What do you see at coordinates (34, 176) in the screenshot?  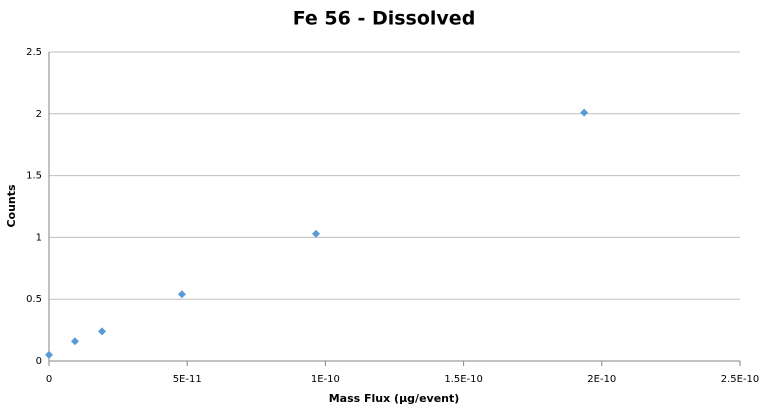 I see `y-tick-label: 1.5` at bounding box center [34, 176].